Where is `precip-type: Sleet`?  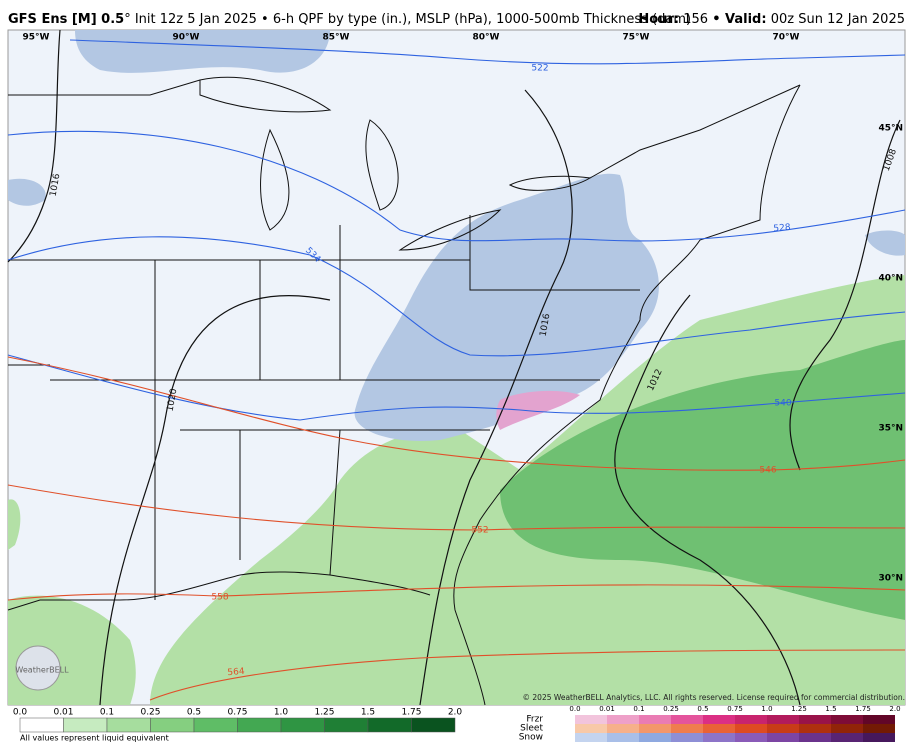
precip-type: Sleet is located at coordinates (531, 729).